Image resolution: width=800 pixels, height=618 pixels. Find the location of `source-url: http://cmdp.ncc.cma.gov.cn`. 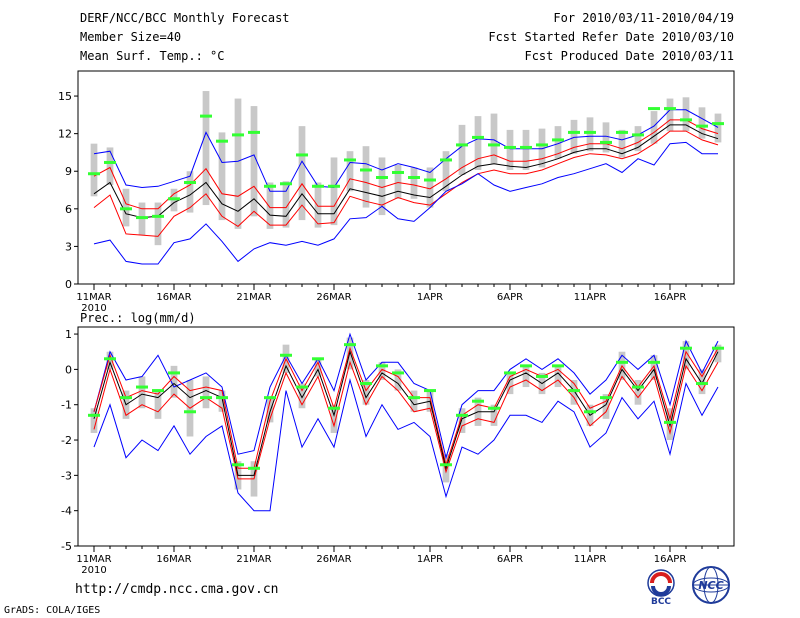

source-url: http://cmdp.ncc.cma.gov.cn is located at coordinates (177, 589).